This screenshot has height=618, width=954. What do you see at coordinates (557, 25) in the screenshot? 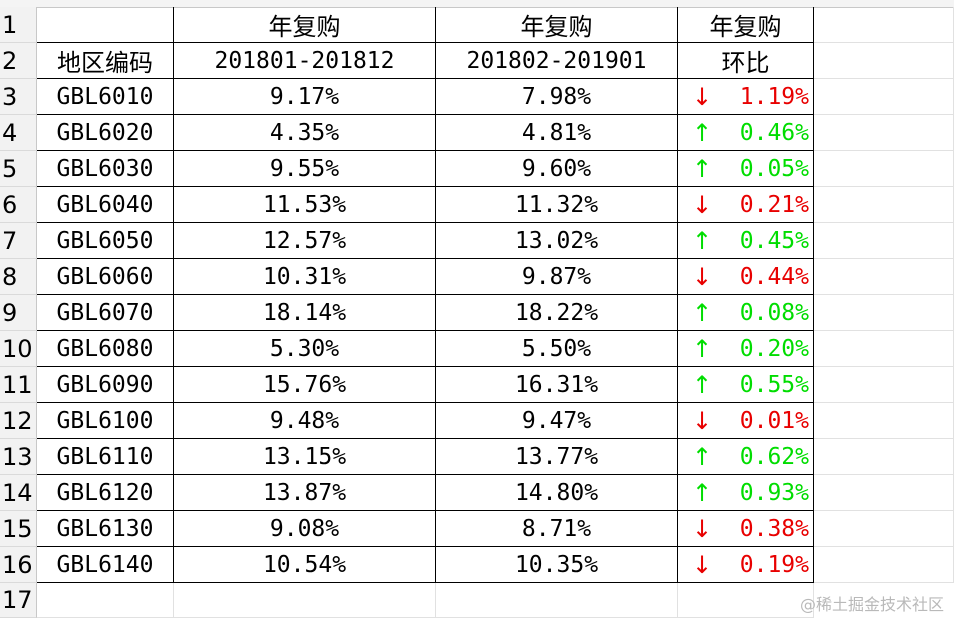
I see `header-period2-title: 年复购` at bounding box center [557, 25].